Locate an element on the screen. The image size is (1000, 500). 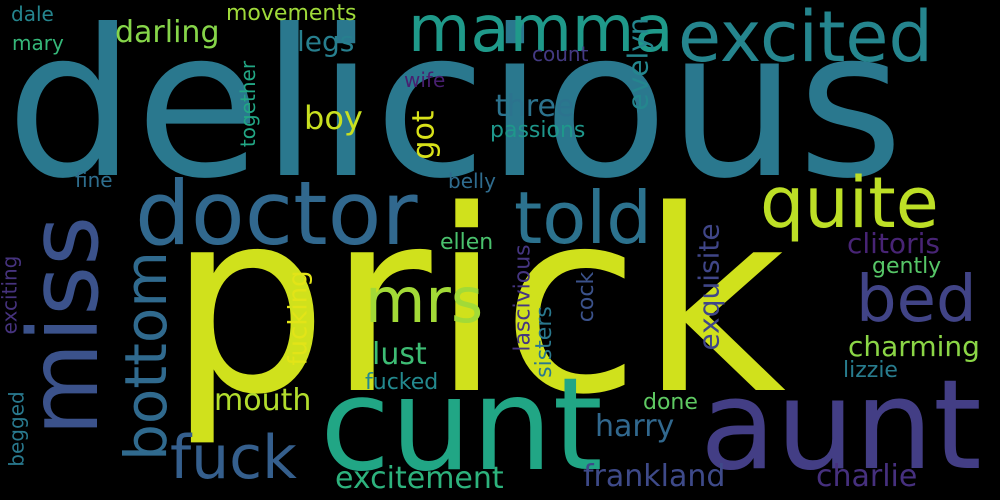
word-quite: quite is located at coordinates (849, 203).